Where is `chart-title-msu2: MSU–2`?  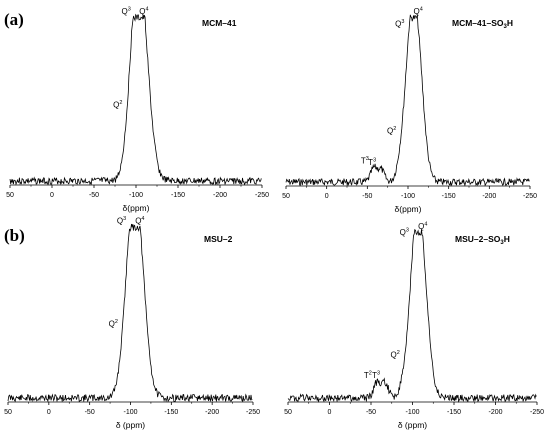
chart-title-msu2: MSU–2 is located at coordinates (218, 239).